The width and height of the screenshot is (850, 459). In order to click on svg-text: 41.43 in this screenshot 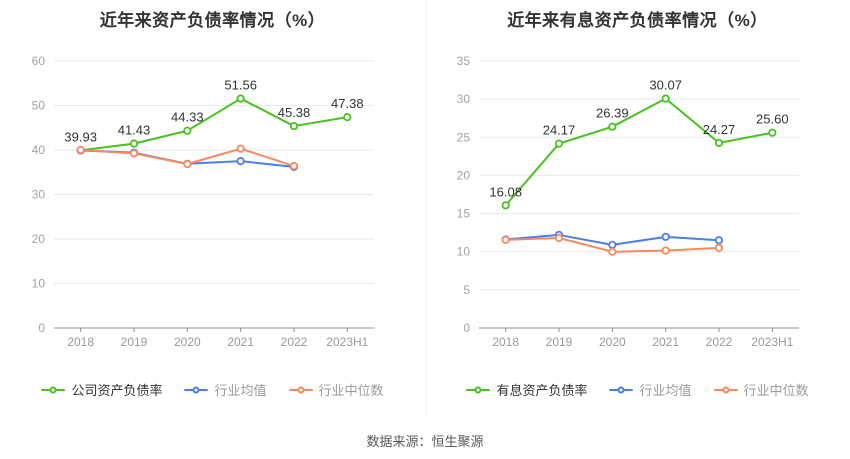, I will do `click(134, 130)`.